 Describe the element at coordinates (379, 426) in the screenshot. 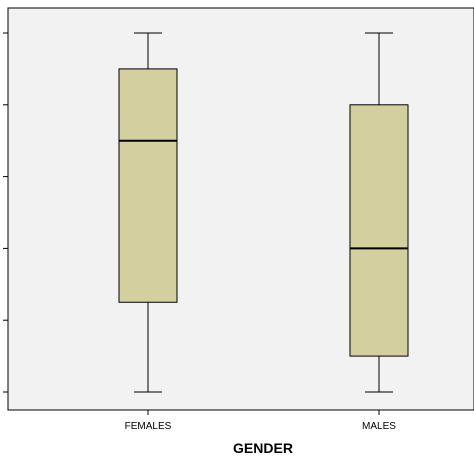

I see `x-tick-label: MALES` at that location.